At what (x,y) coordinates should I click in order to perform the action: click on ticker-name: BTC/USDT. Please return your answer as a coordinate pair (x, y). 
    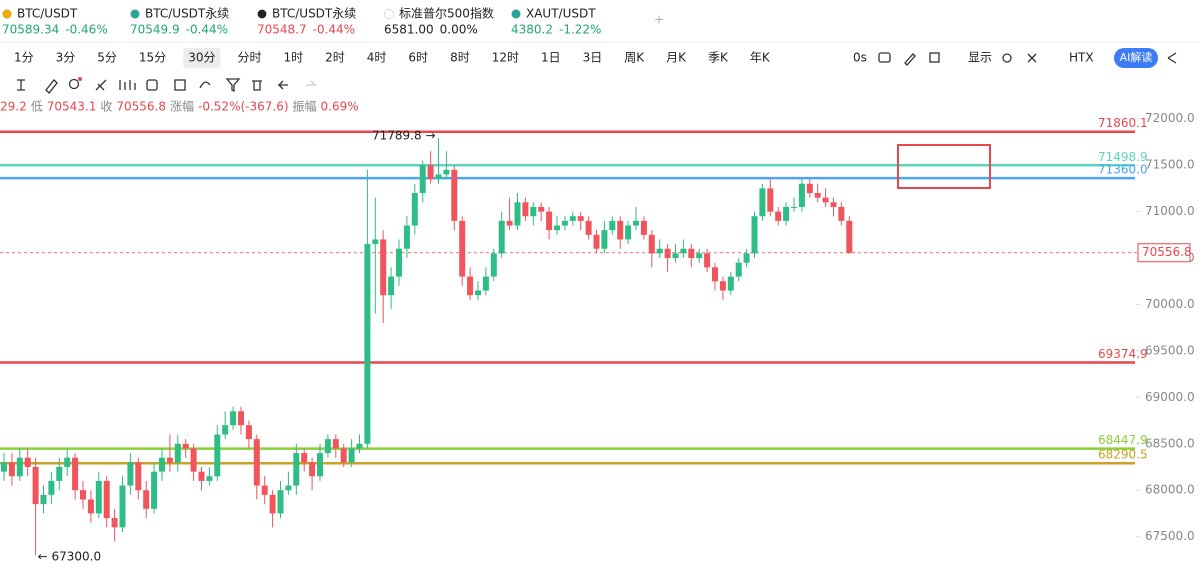
    Looking at the image, I should click on (47, 14).